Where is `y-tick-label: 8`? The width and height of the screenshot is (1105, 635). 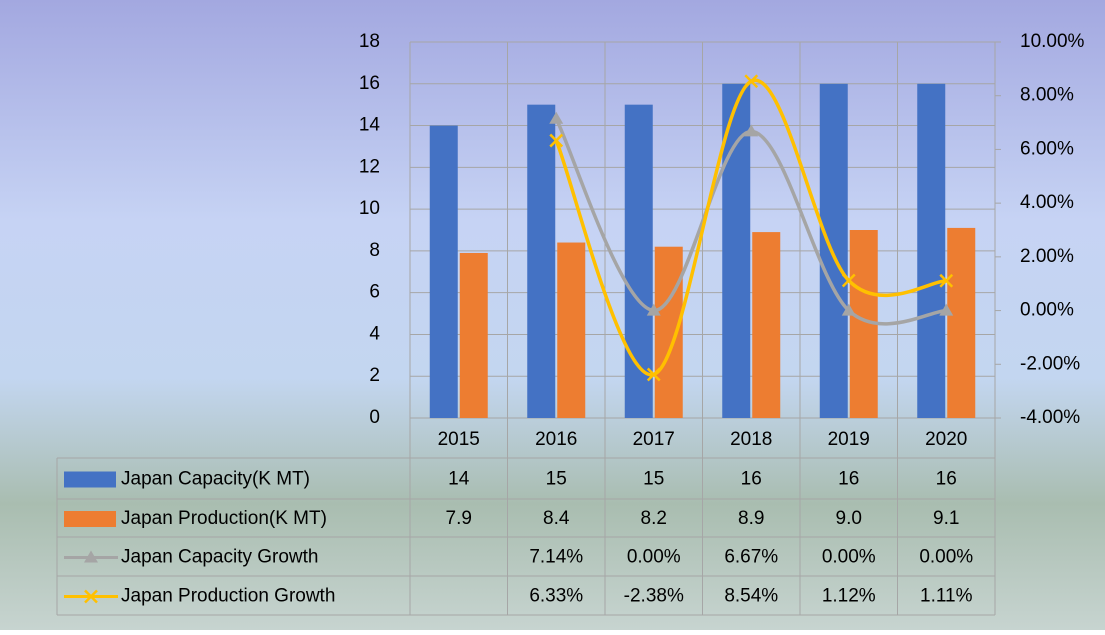 y-tick-label: 8 is located at coordinates (374, 250).